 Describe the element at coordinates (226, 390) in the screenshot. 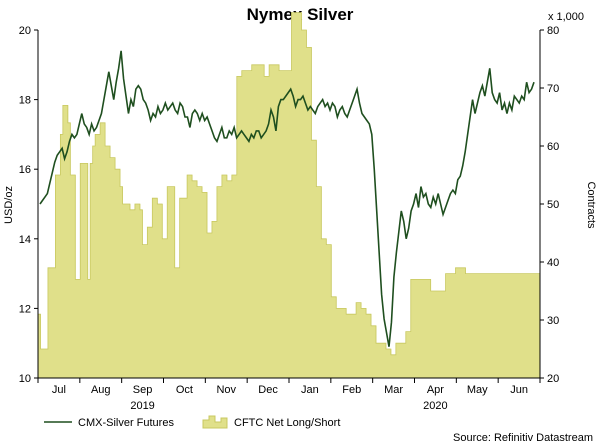

I see `month-tick-label: Nov` at that location.